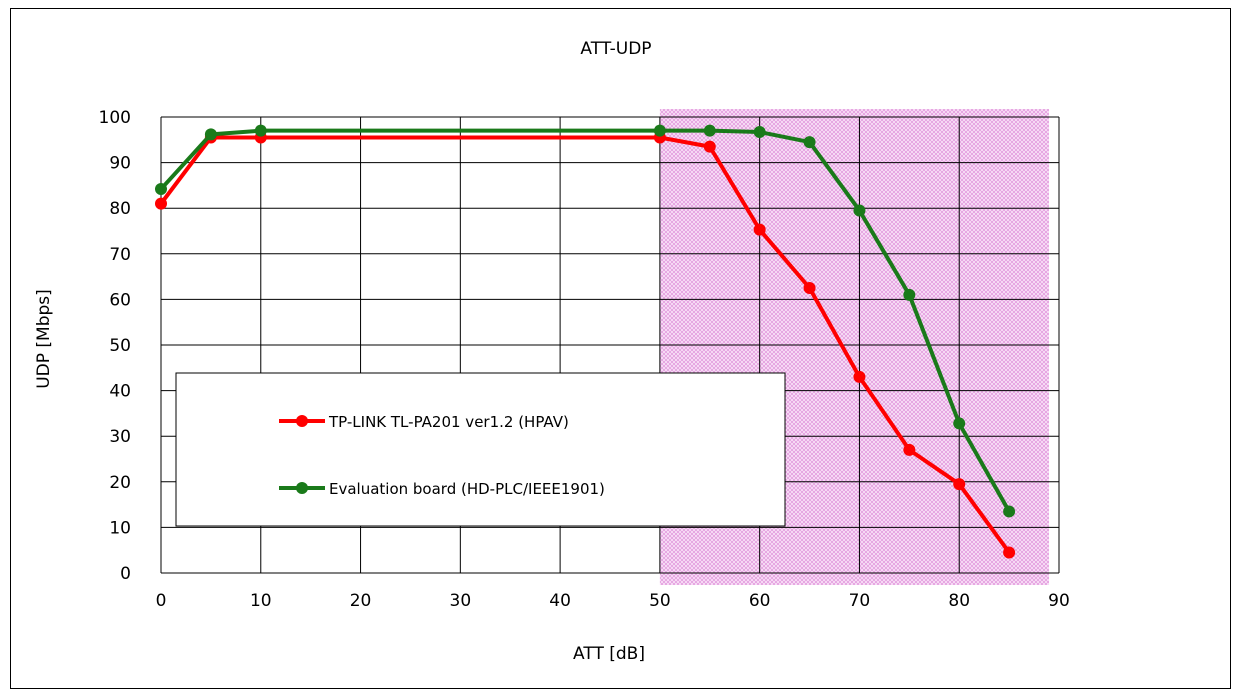  Describe the element at coordinates (448, 422) in the screenshot. I see `legend-label: TP-LINK TL-PA201 ver1.2 (HPAV)` at that location.